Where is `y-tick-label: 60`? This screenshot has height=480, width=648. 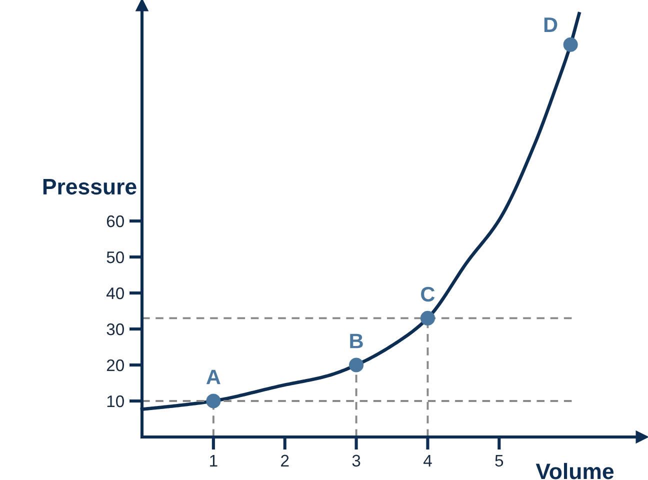 y-tick-label: 60 is located at coordinates (115, 221).